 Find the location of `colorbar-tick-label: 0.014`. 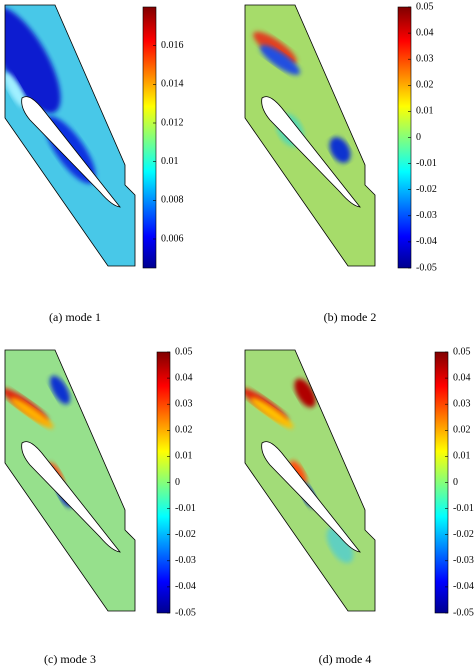

colorbar-tick-label: 0.014 is located at coordinates (172, 84).